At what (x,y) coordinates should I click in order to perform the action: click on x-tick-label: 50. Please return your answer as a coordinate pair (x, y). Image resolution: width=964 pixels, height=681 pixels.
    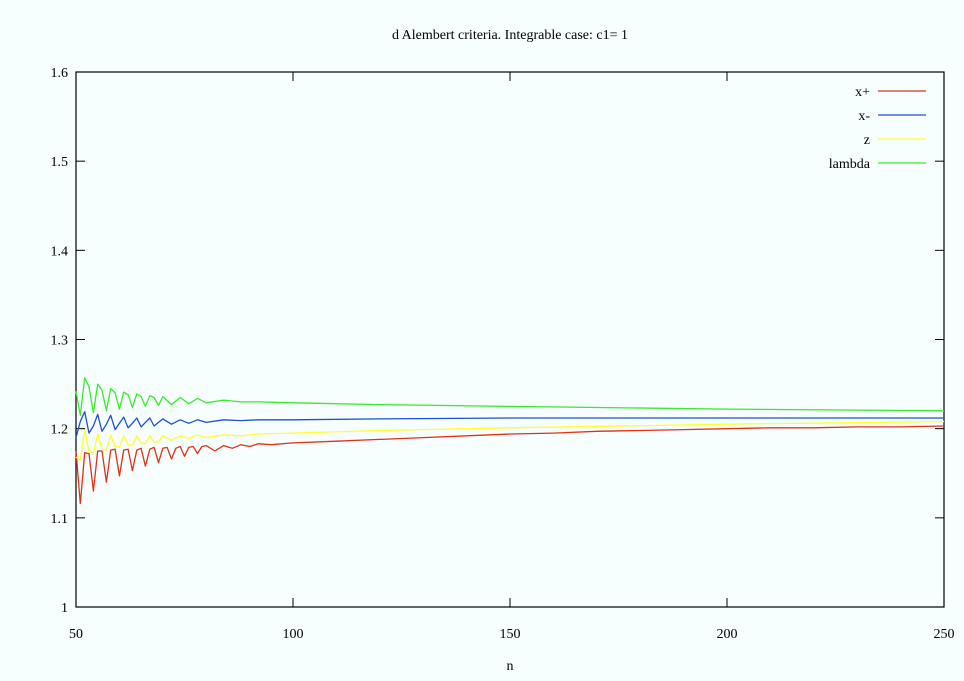
    Looking at the image, I should click on (76, 634).